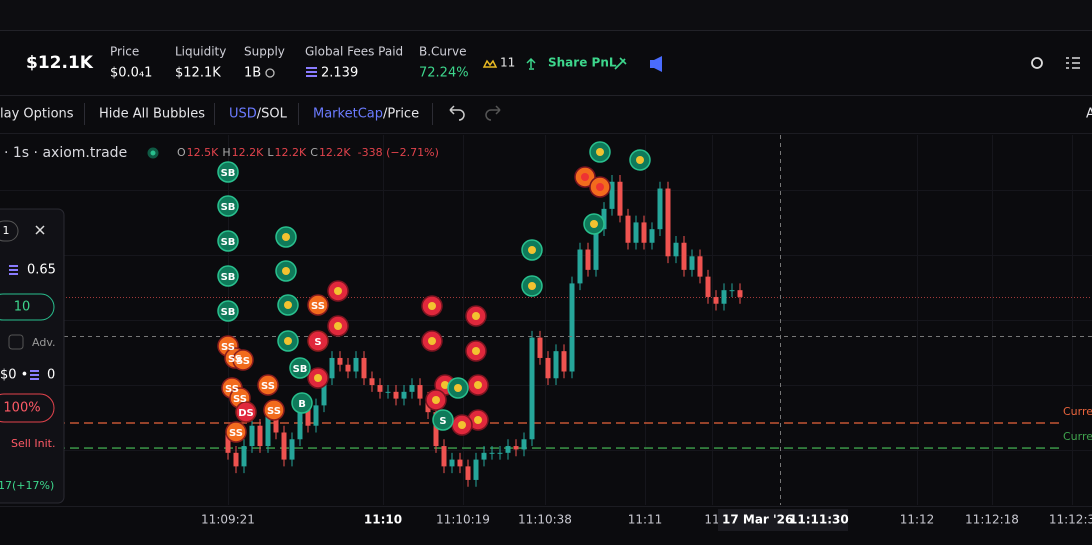 The image size is (1092, 545). I want to click on stat-value: 1B, so click(252, 73).